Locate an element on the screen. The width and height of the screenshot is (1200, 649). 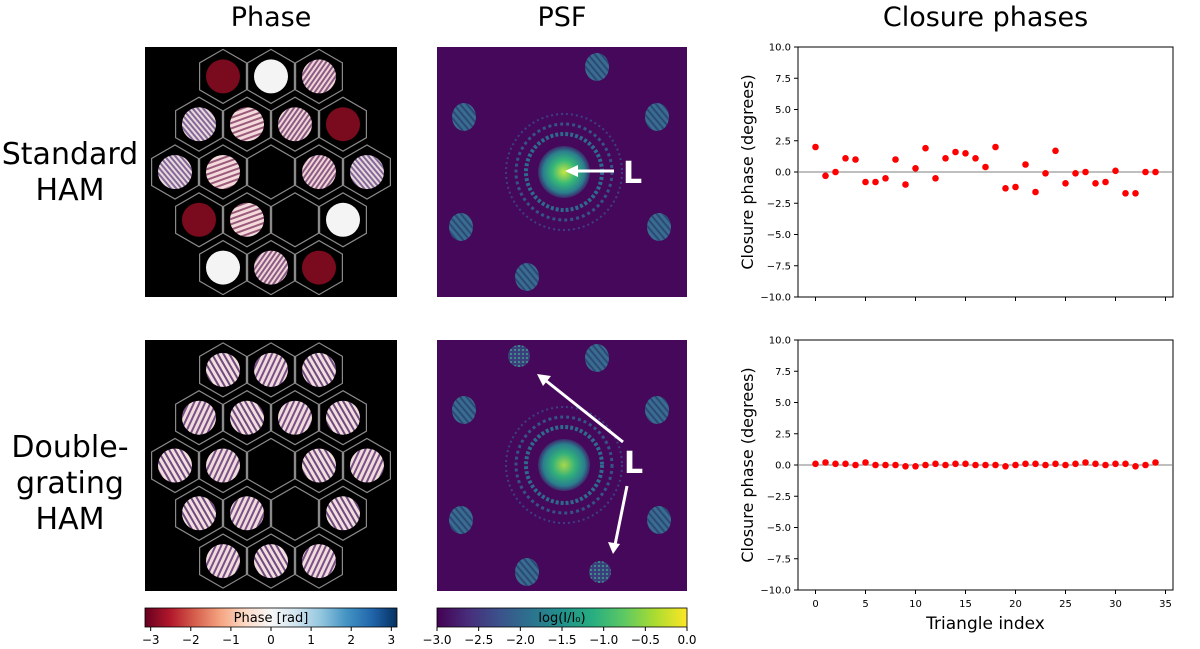
x-tick-label: 35 is located at coordinates (1165, 604).